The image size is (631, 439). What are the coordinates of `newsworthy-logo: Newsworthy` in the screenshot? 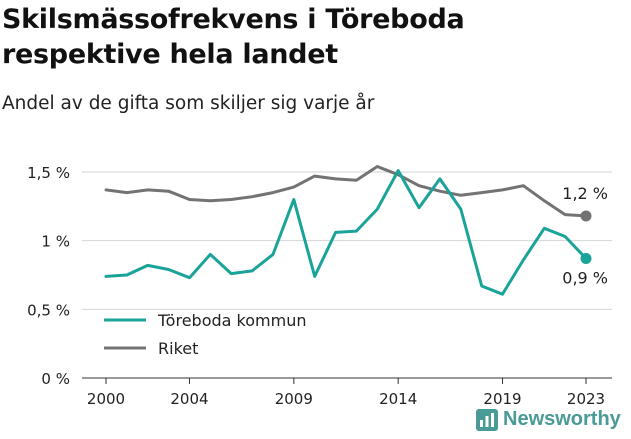 It's located at (548, 419).